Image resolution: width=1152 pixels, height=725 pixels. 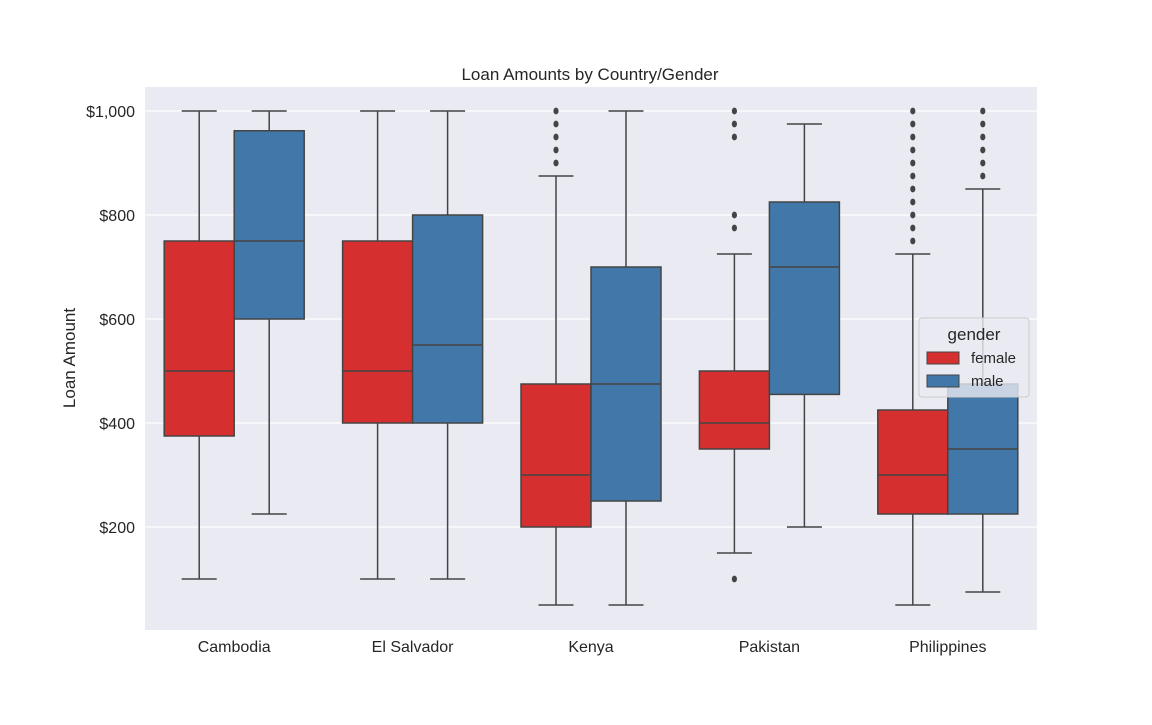 What do you see at coordinates (971, 370) in the screenshot?
I see `legend-items: female male` at bounding box center [971, 370].